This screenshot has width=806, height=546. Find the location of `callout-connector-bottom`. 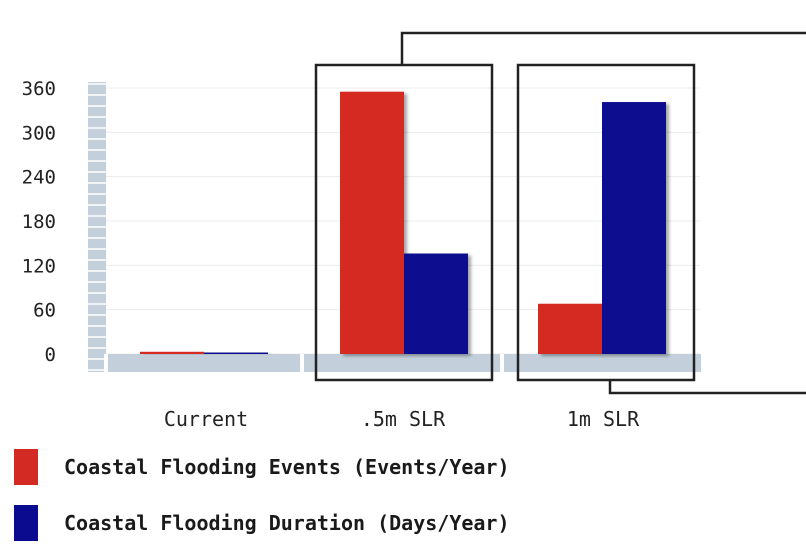

callout-connector-bottom is located at coordinates (707, 387).